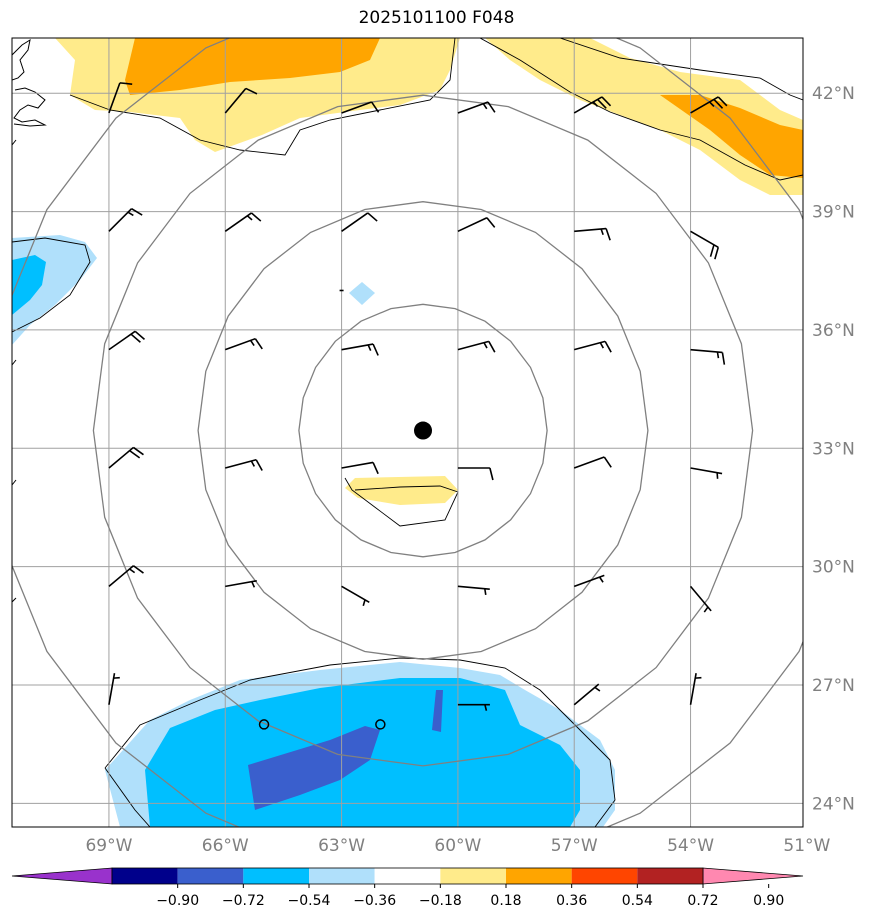 The width and height of the screenshot is (873, 924). Describe the element at coordinates (457, 846) in the screenshot. I see `lon-tick-label: 60°W` at that location.